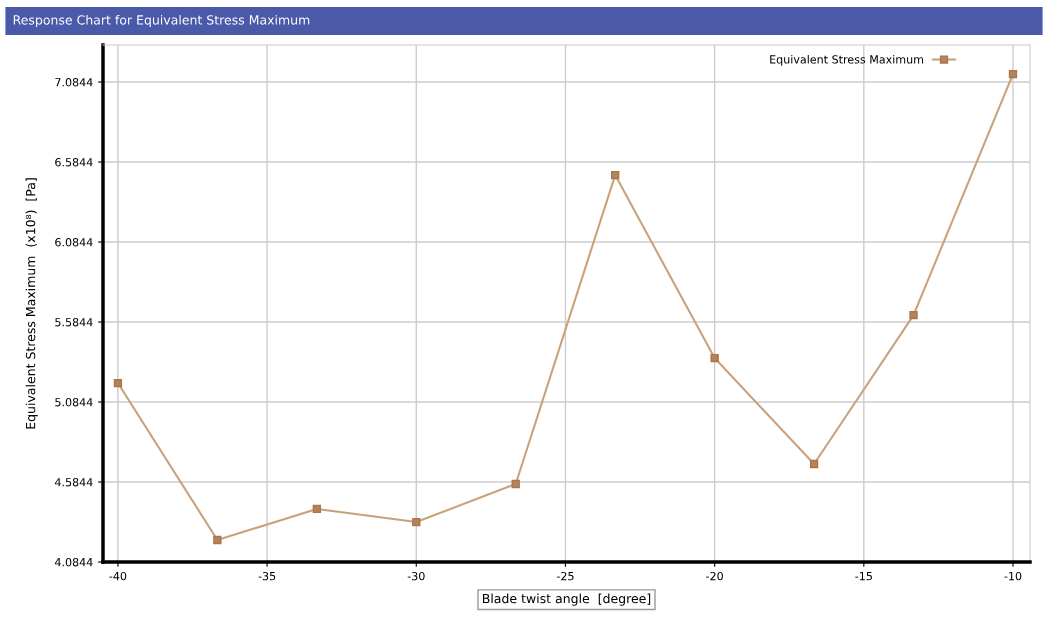  I want to click on y-tick-label: 5.5844, so click(74, 322).